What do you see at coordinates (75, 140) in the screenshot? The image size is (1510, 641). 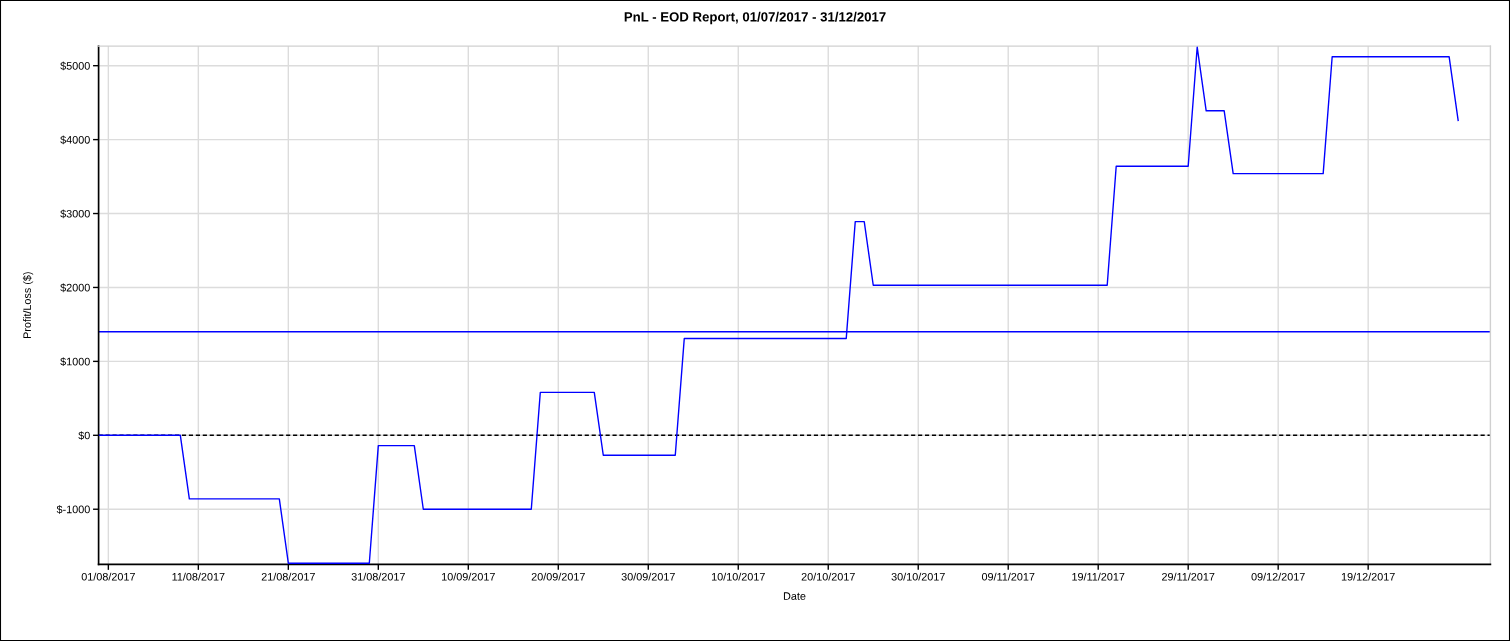 I see `y-tick-label: $4000` at bounding box center [75, 140].